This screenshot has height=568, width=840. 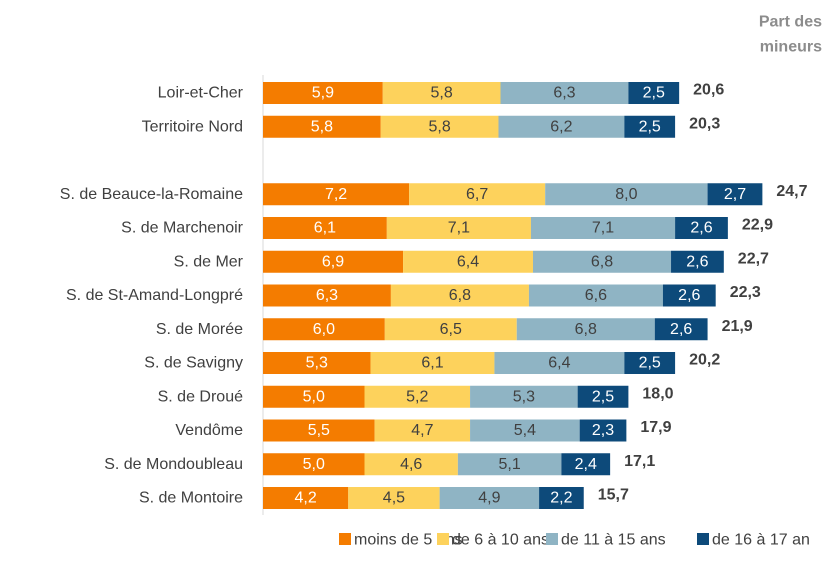 What do you see at coordinates (639, 461) in the screenshot?
I see `total-label: 17,1` at bounding box center [639, 461].